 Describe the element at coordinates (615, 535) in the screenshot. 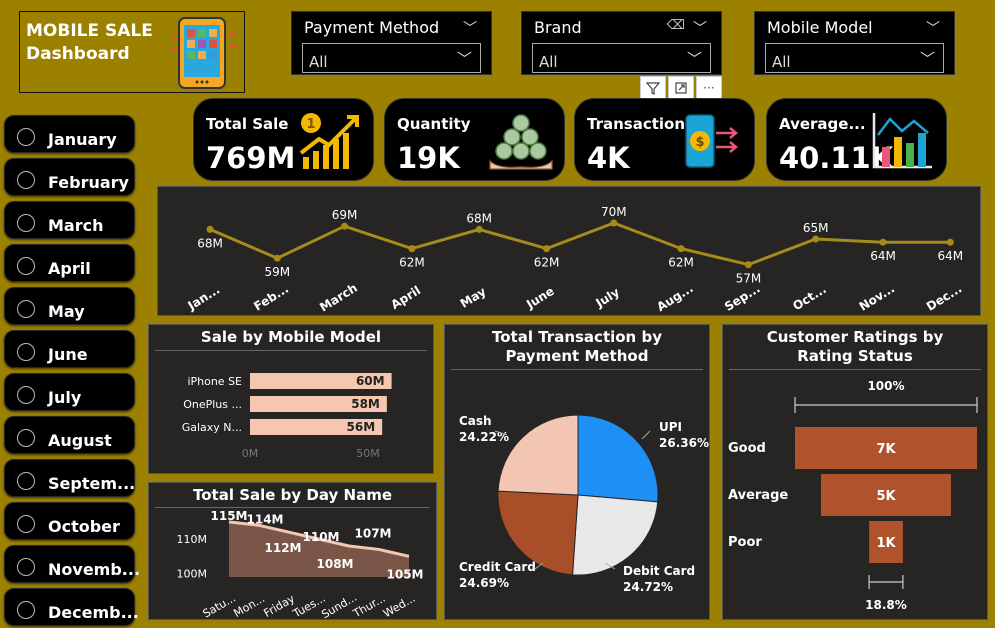

I see `pie-slice` at that location.